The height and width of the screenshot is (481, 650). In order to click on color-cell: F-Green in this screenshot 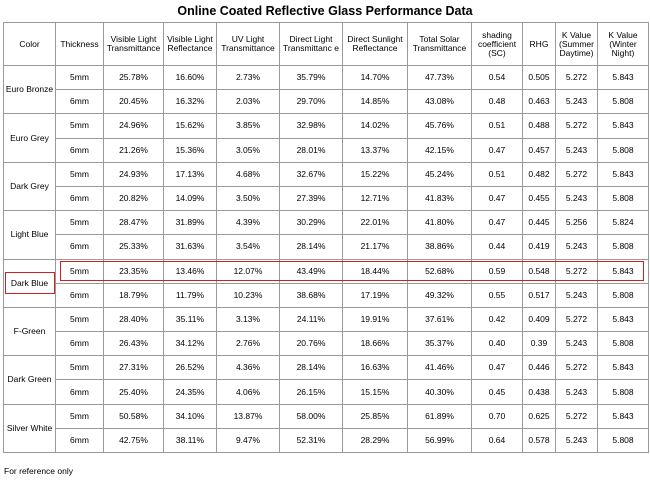, I will do `click(29, 331)`.